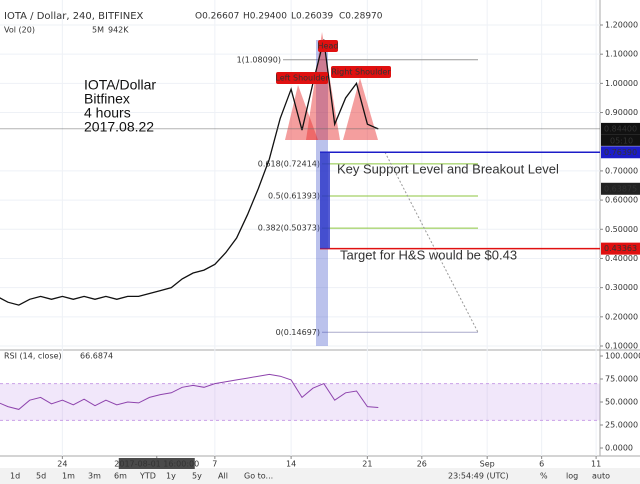 The width and height of the screenshot is (640, 484). What do you see at coordinates (621, 402) in the screenshot?
I see `rsi-tick-label: 50.0000` at bounding box center [621, 402].